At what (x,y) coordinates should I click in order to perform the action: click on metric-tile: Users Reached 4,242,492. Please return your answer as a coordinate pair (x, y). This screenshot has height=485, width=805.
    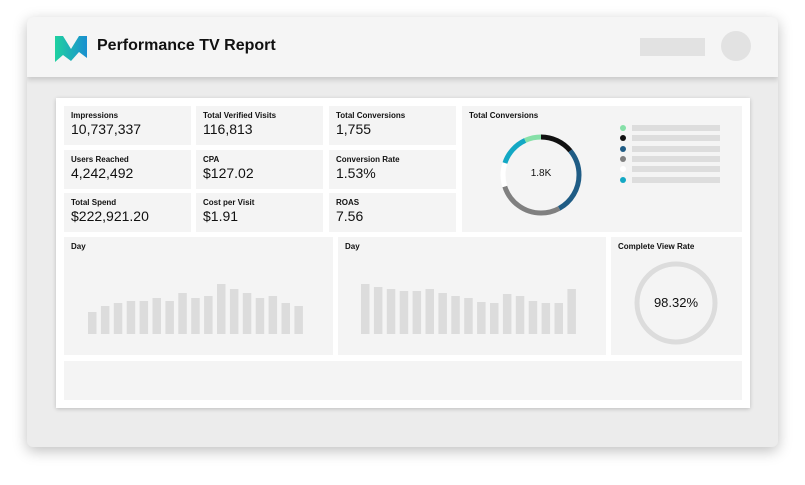
    Looking at the image, I should click on (127, 169).